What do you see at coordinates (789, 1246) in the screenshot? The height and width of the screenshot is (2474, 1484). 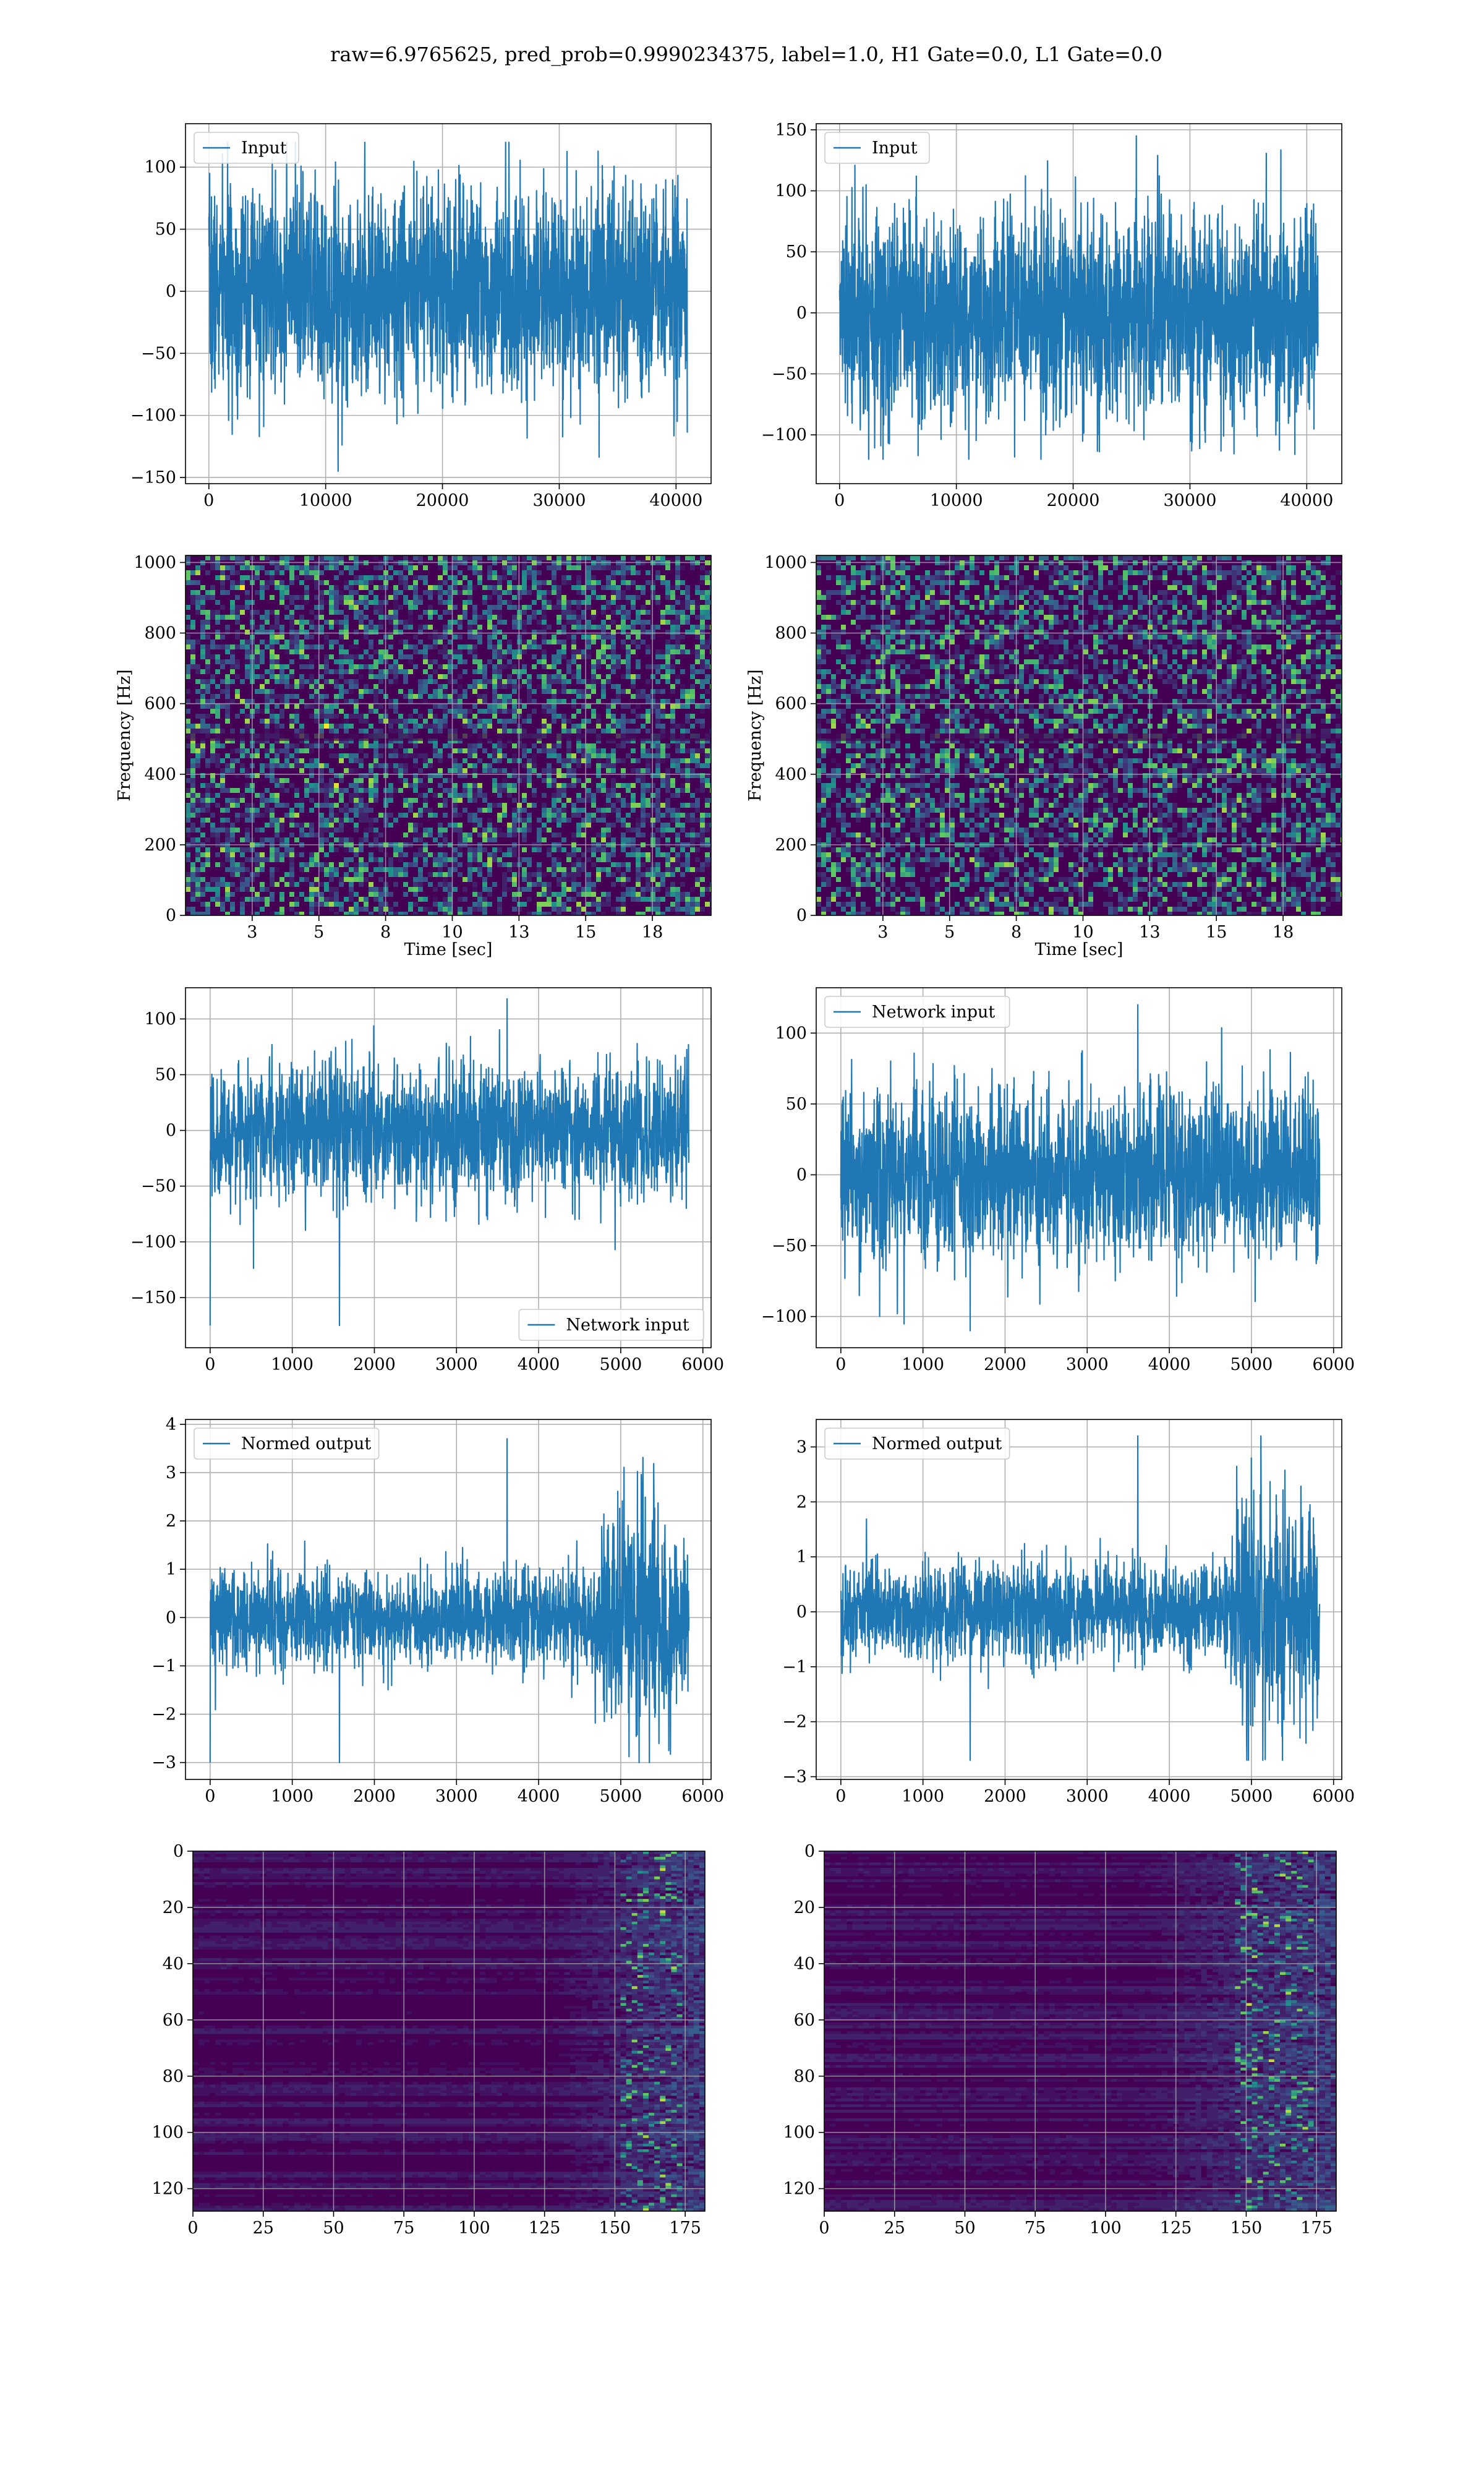 I see `y-tick-label: −50` at bounding box center [789, 1246].